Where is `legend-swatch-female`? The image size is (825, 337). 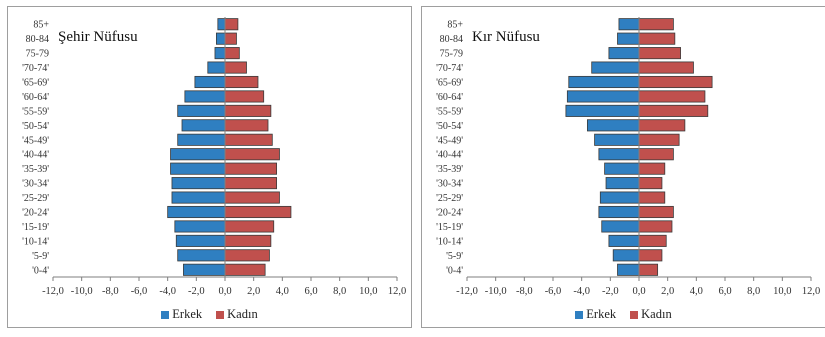
legend-swatch-female is located at coordinates (220, 314).